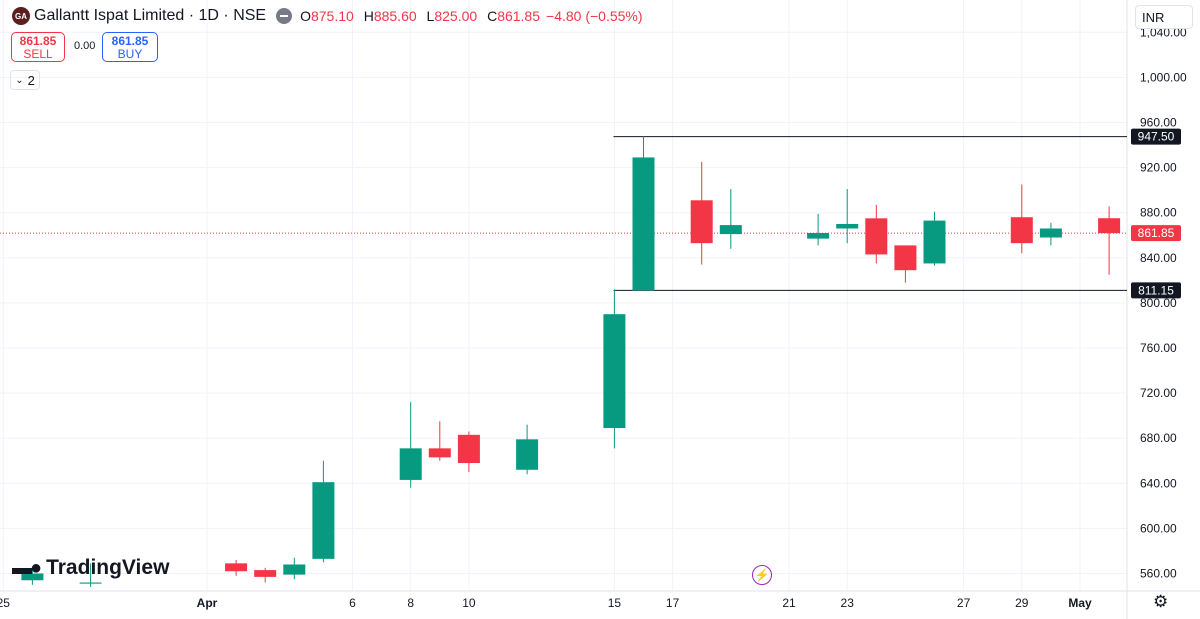  I want to click on tradingview-logo: ▬● TradingView, so click(90, 568).